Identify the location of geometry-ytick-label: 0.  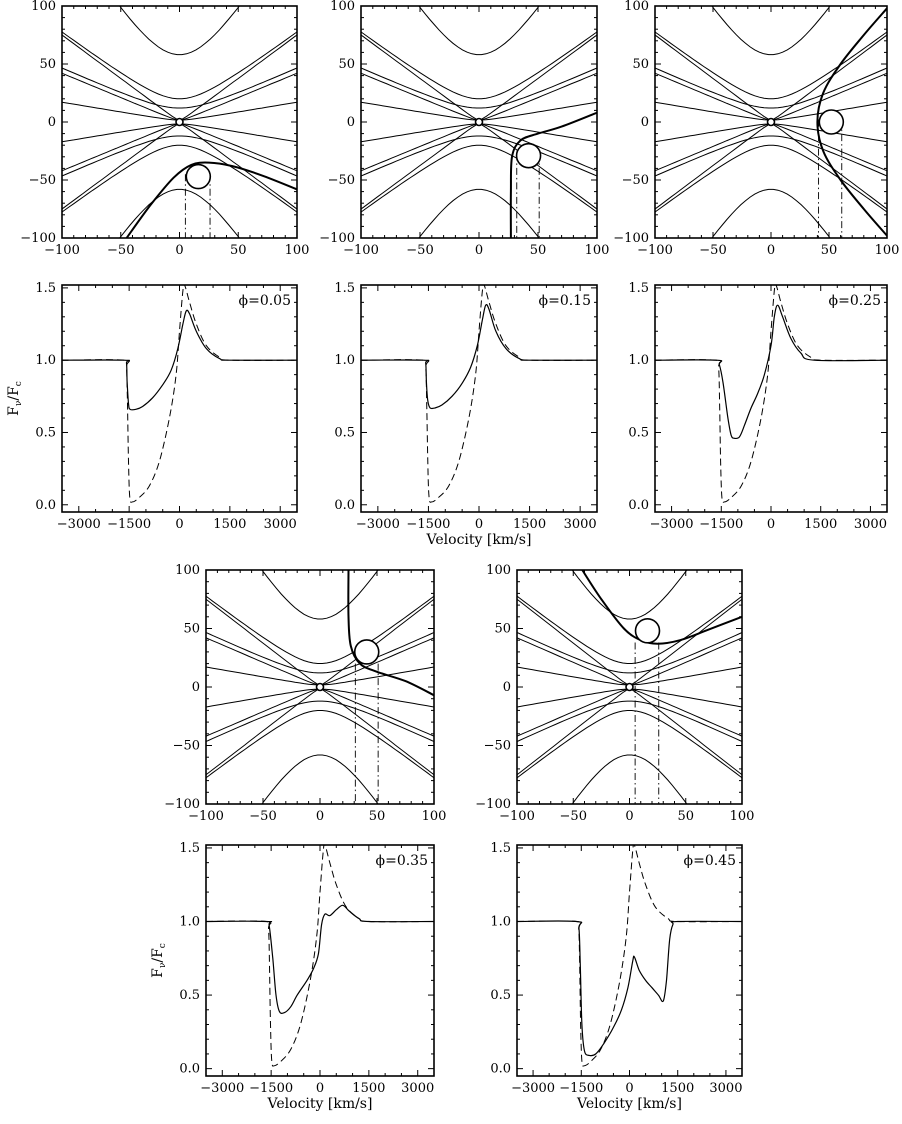
(507, 687).